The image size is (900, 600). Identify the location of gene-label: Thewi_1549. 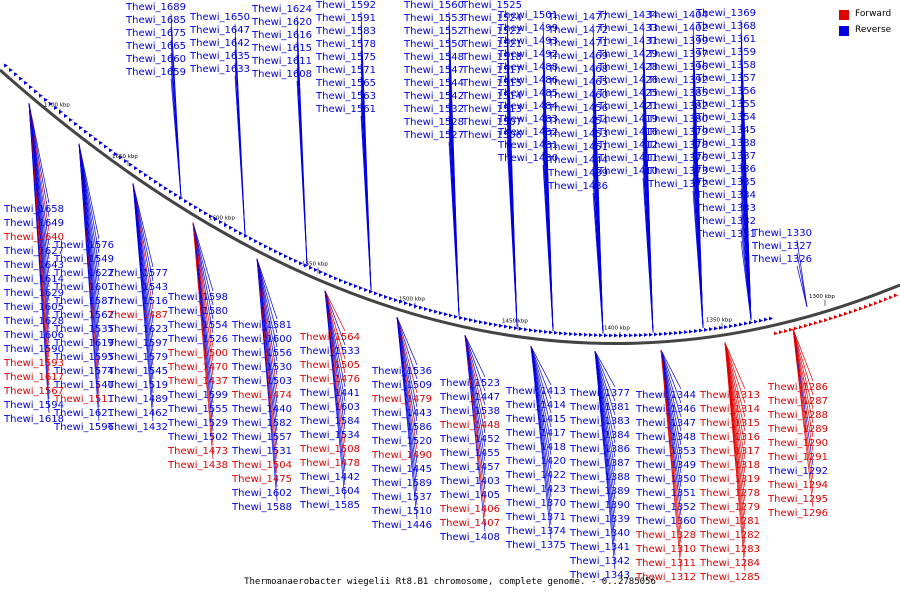
(83, 259).